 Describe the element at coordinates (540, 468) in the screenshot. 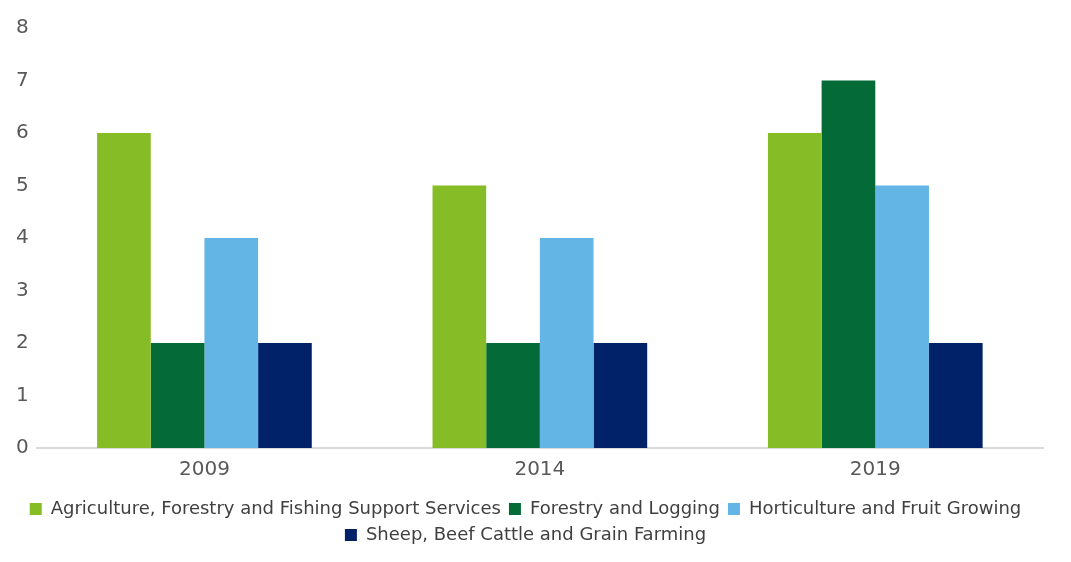

I see `x-tick-label: 2014` at that location.